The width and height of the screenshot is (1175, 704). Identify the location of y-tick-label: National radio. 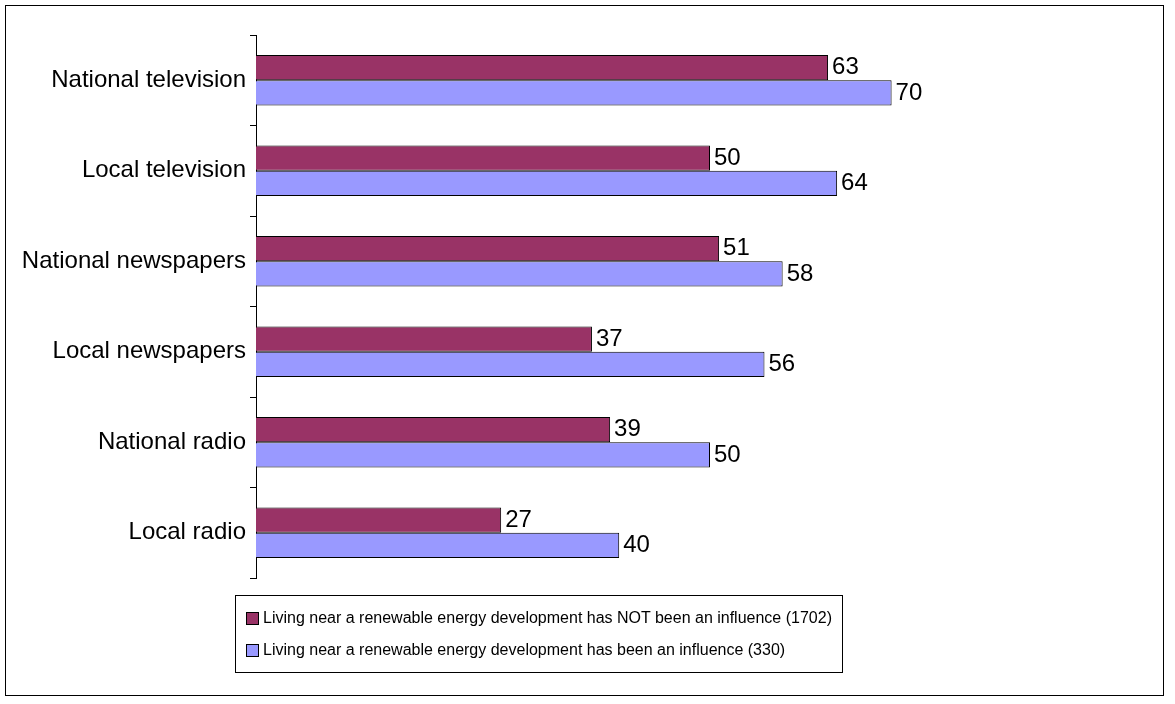
(171, 440).